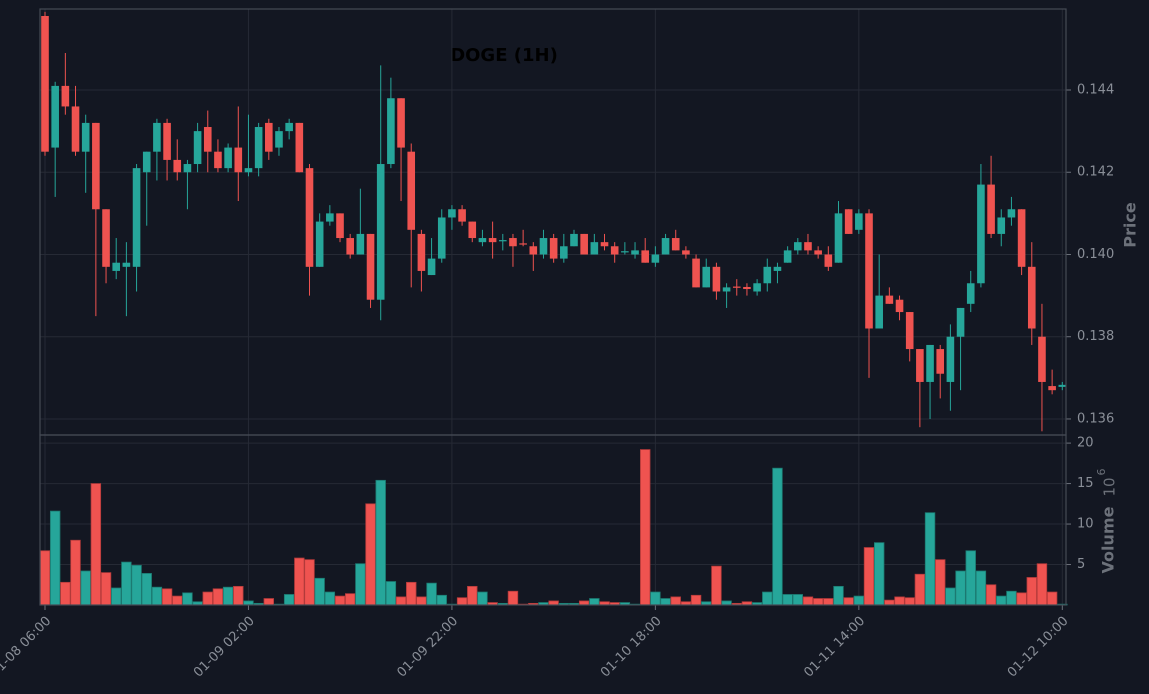 Image resolution: width=1149 pixels, height=694 pixels. What do you see at coordinates (1081, 564) in the screenshot?
I see `y-tick-label: 5` at bounding box center [1081, 564].